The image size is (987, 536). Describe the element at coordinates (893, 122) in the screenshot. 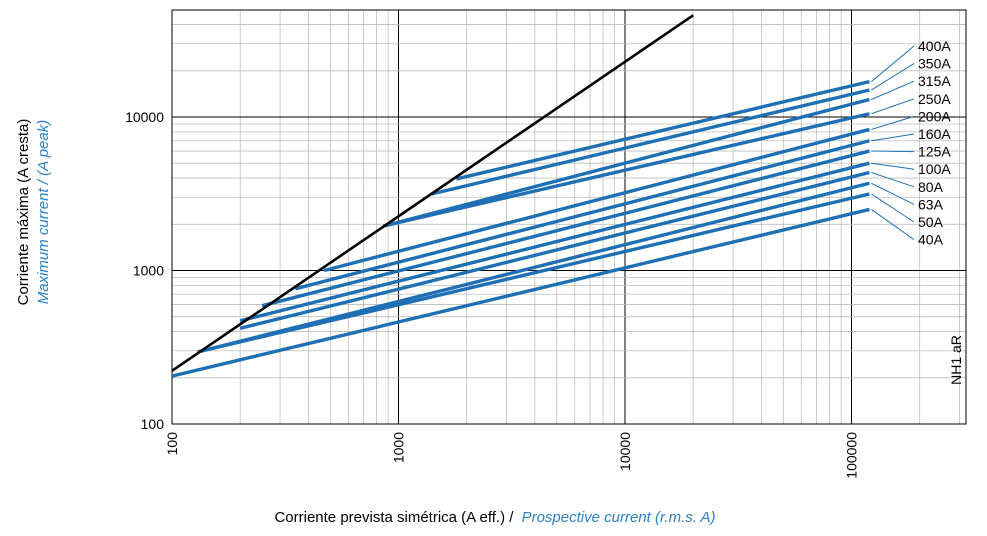

I see `legend-leader-200a` at that location.